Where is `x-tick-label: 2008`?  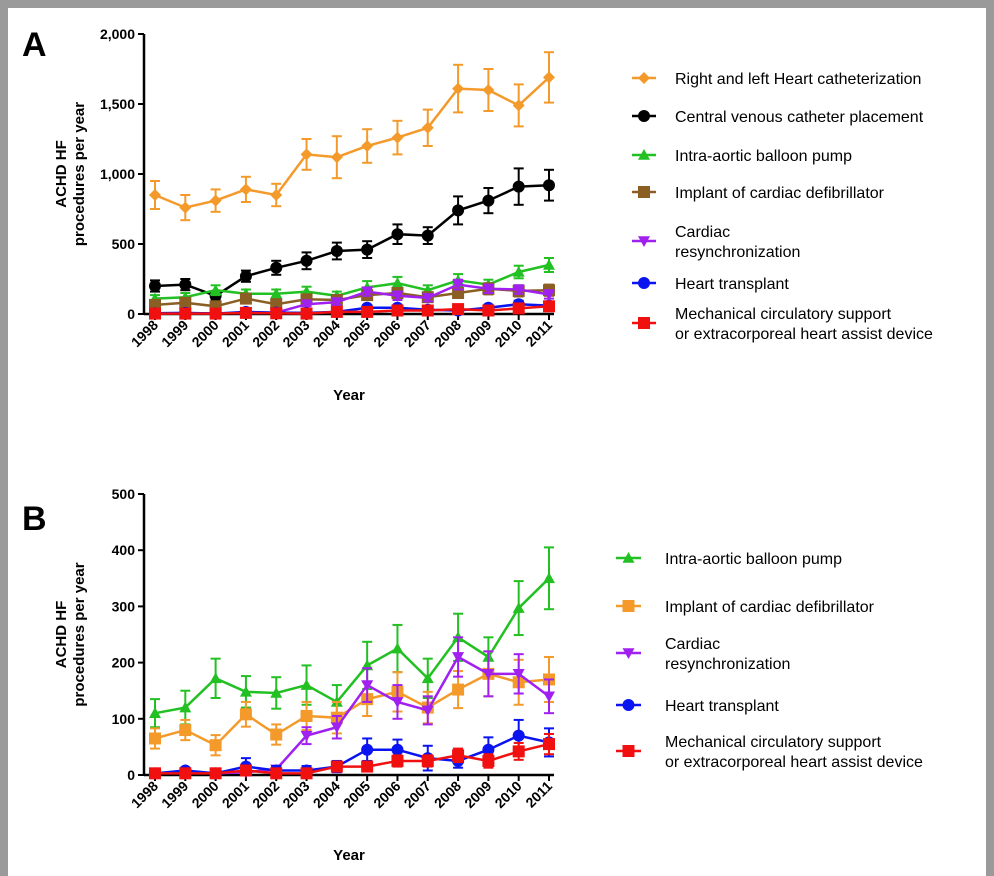
x-tick-label: 2008 is located at coordinates (447, 333).